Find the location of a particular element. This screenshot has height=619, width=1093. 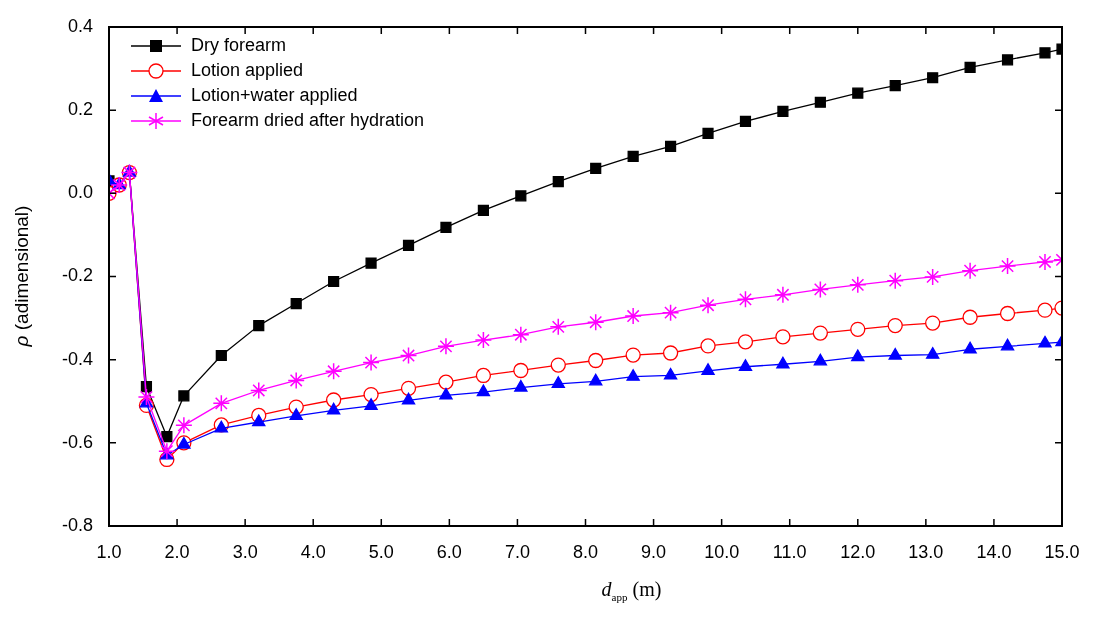

x-tick-label: 13.0 is located at coordinates (926, 551).